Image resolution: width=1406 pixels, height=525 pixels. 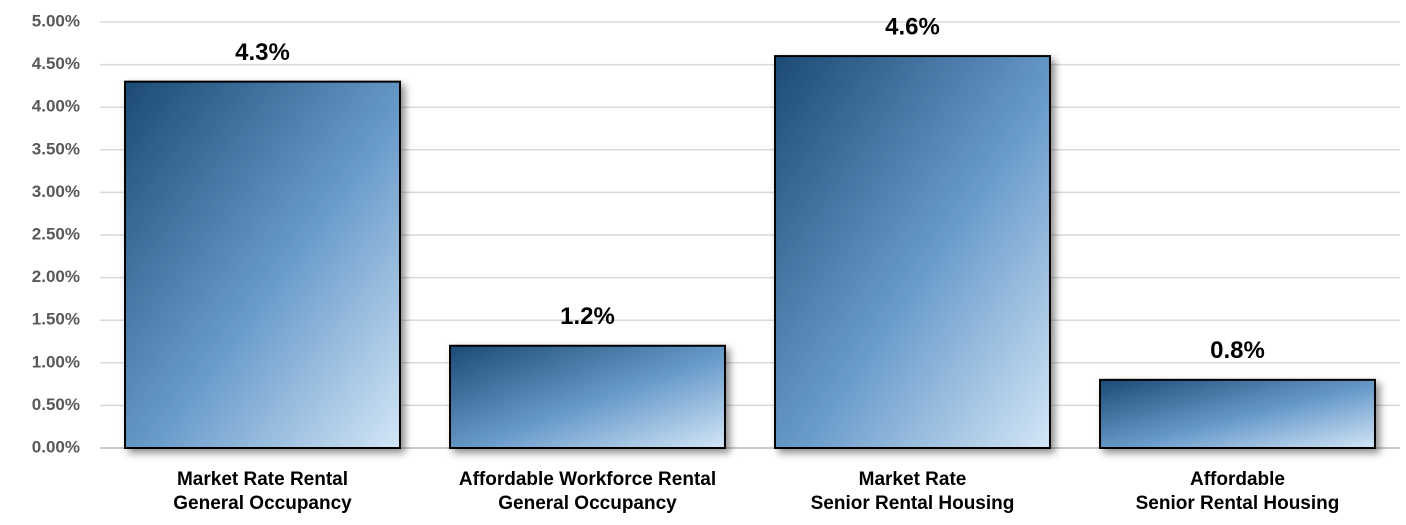 What do you see at coordinates (56, 20) in the screenshot?
I see `y-tick-label: 5.00%` at bounding box center [56, 20].